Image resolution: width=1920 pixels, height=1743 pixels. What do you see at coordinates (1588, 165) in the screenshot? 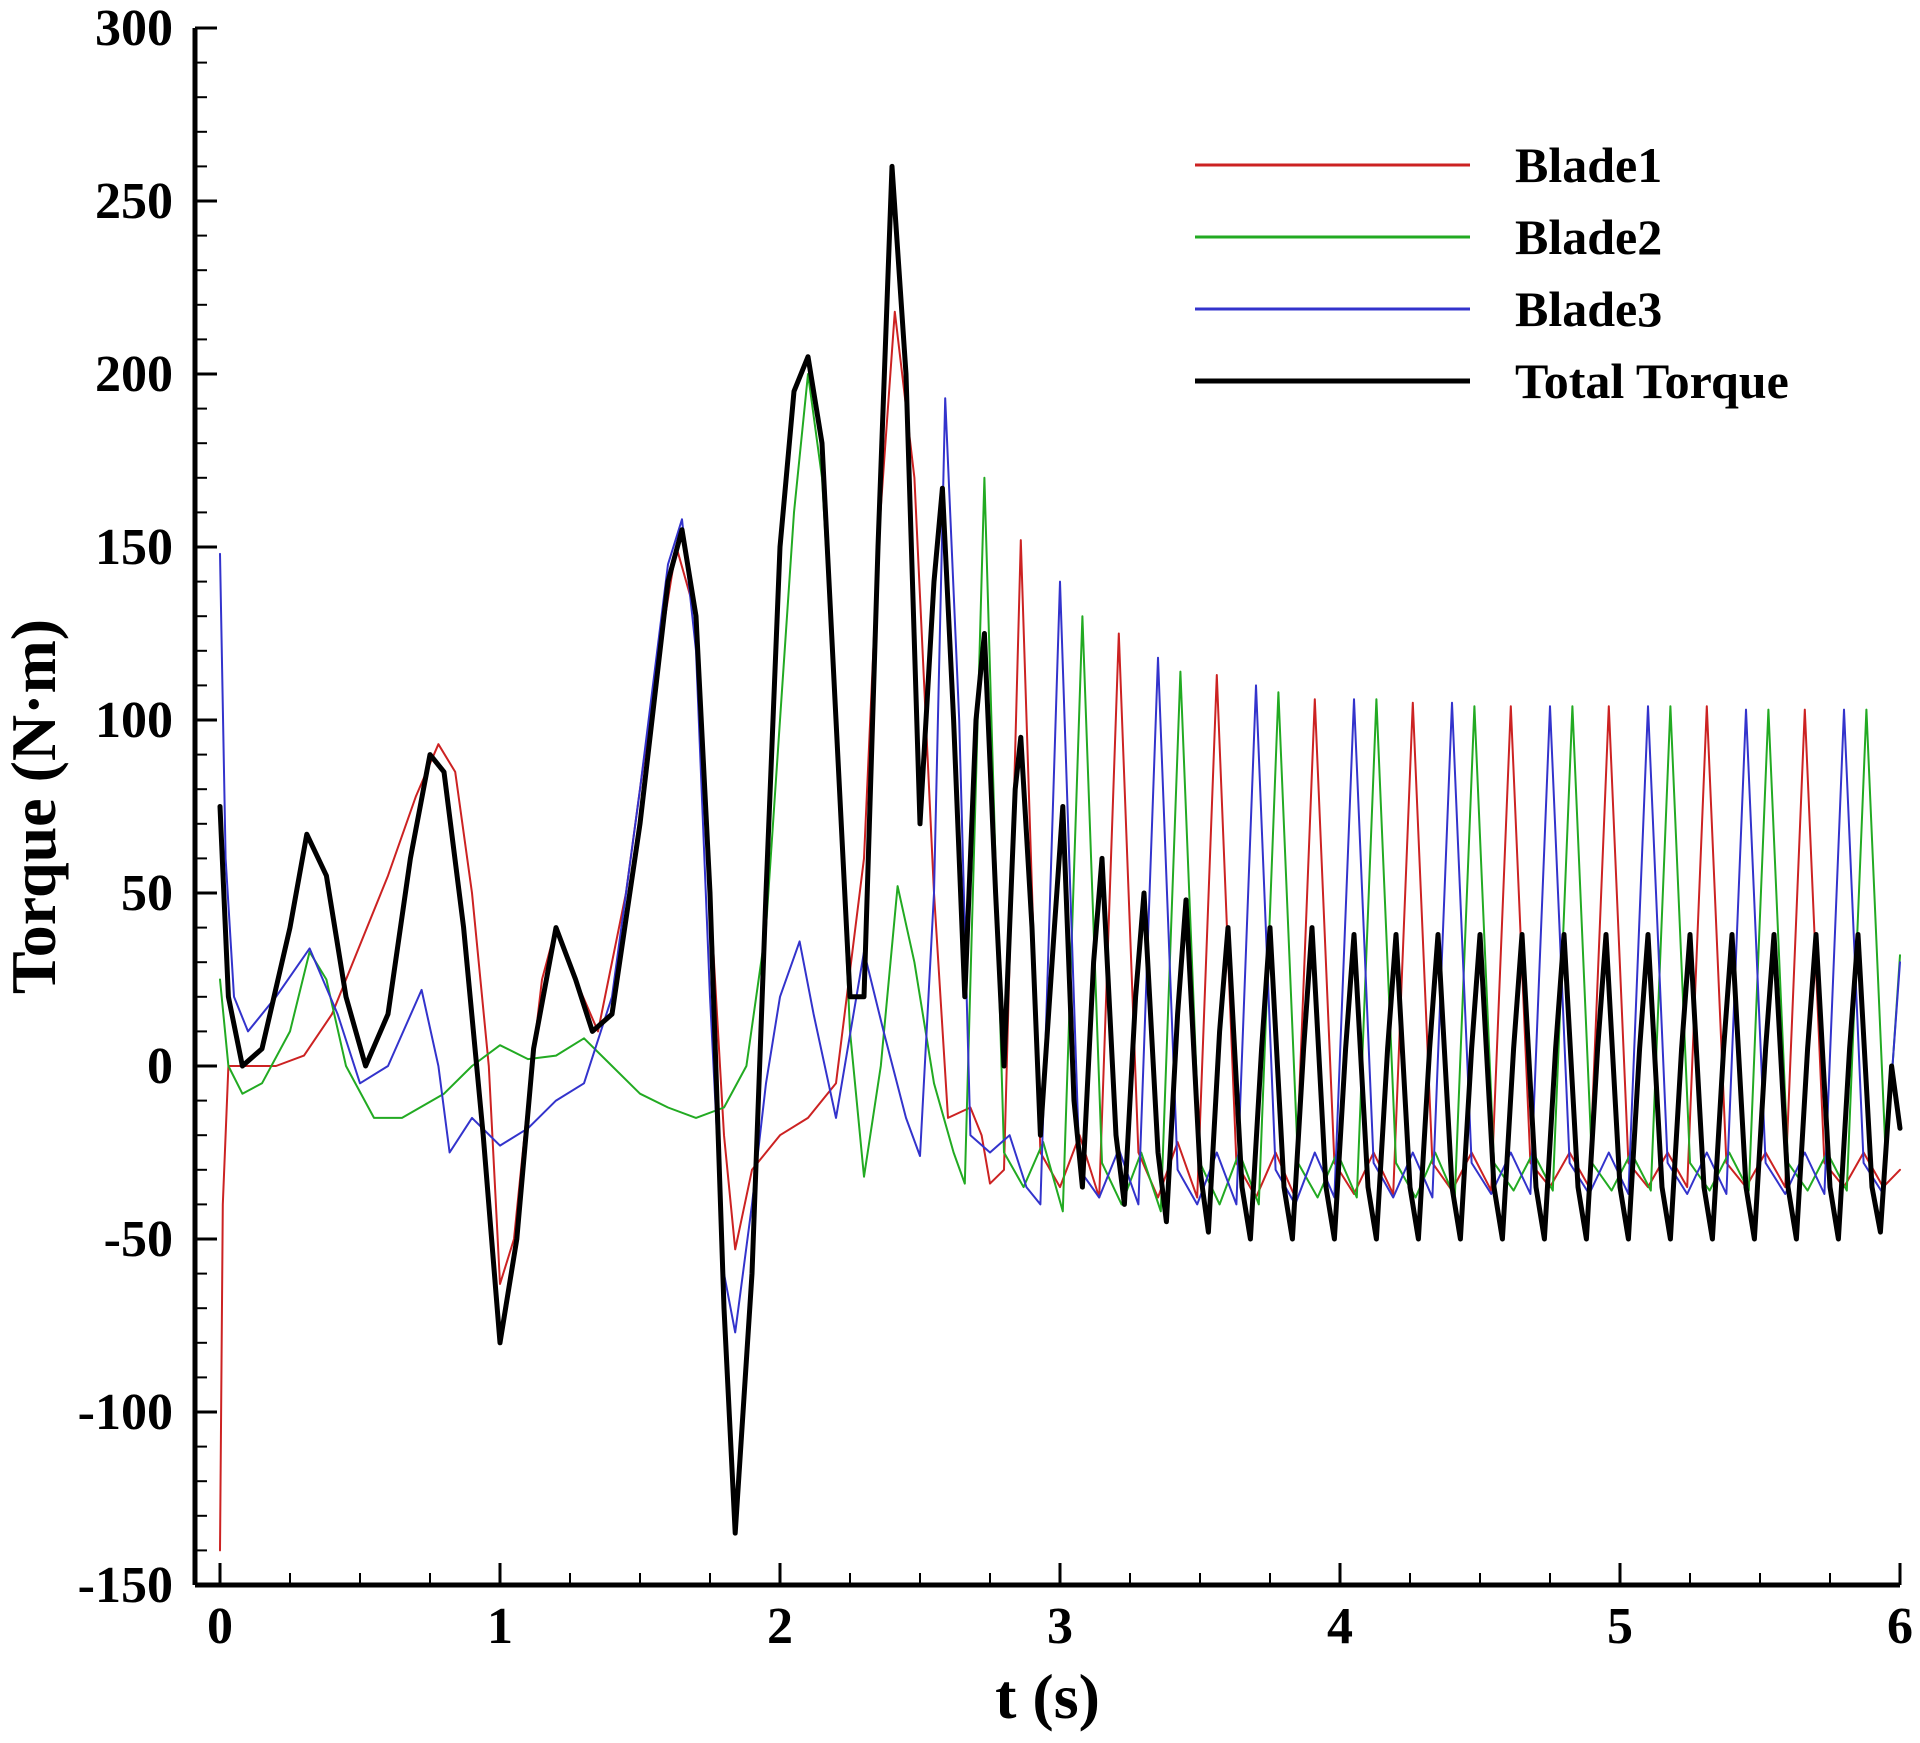
I see `legend-label: Blade1` at bounding box center [1588, 165].